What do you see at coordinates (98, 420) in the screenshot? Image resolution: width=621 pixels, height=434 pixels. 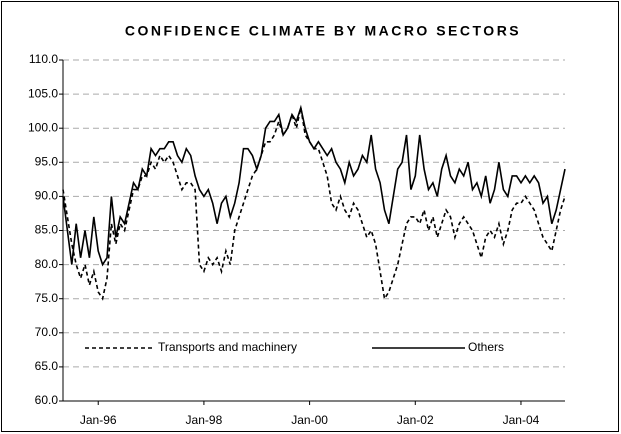 I see `x-tick-label: Jan-96` at bounding box center [98, 420].